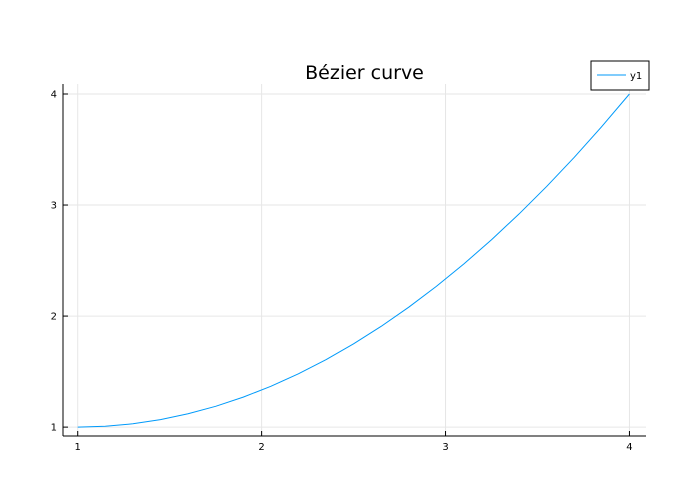  What do you see at coordinates (636, 76) in the screenshot?
I see `legend-label: y1` at bounding box center [636, 76].